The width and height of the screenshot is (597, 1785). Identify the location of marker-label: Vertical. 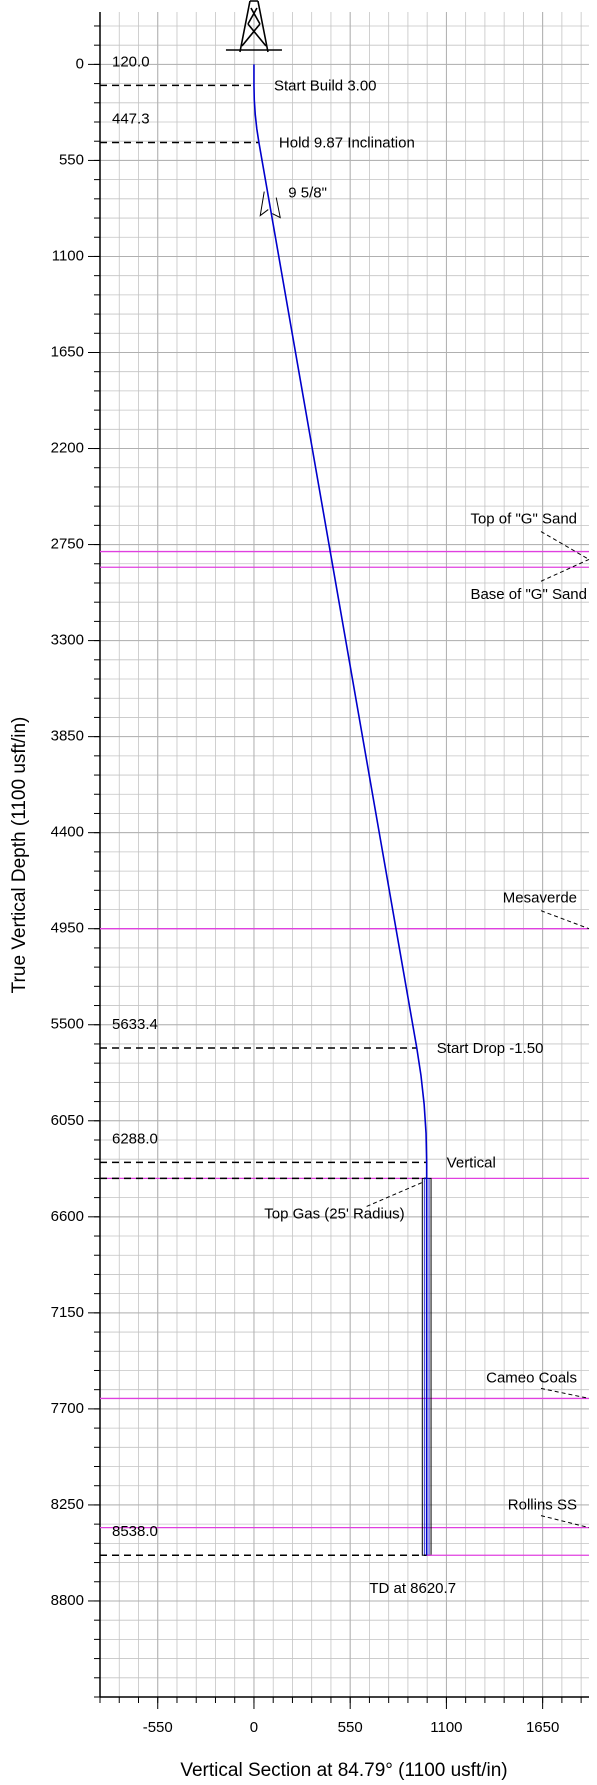
(471, 1162).